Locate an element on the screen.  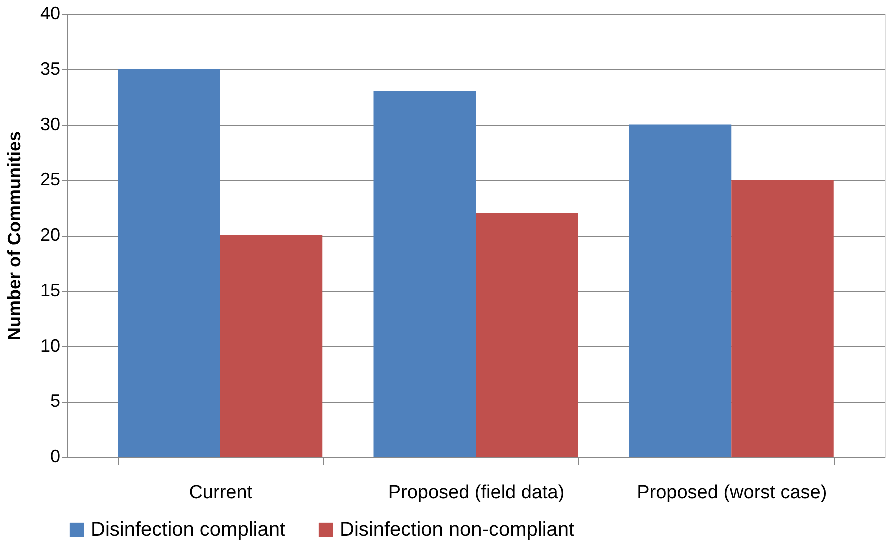
y-tick-label: 40 is located at coordinates (50, 14).